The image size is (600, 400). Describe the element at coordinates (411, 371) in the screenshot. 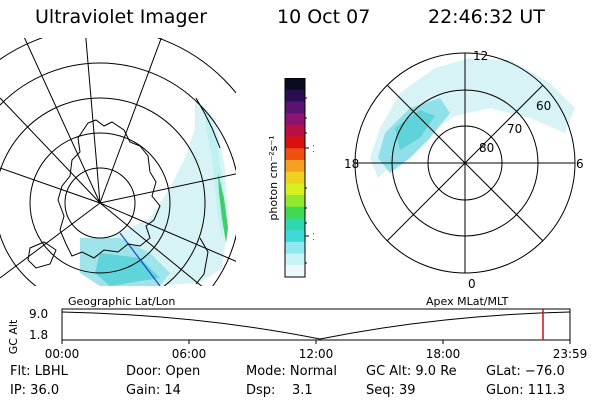

I see `gc-alt-readout: GC Alt: 9.0 Re` at that location.